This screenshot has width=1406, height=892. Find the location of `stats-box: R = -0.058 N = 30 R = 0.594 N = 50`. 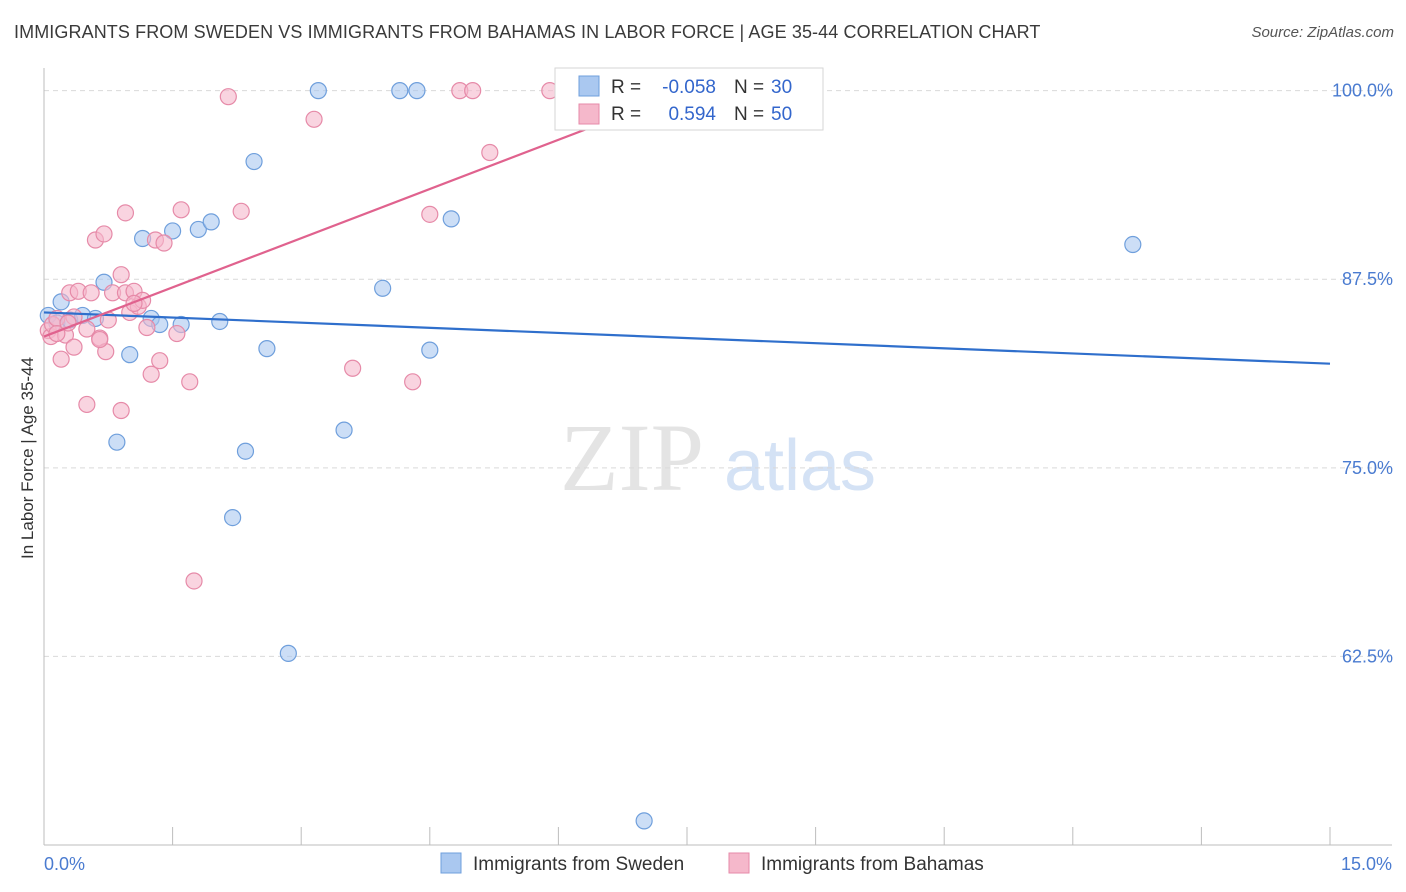

stats-box: R = -0.058 N = 30 R = 0.594 N = 50 is located at coordinates (689, 99).